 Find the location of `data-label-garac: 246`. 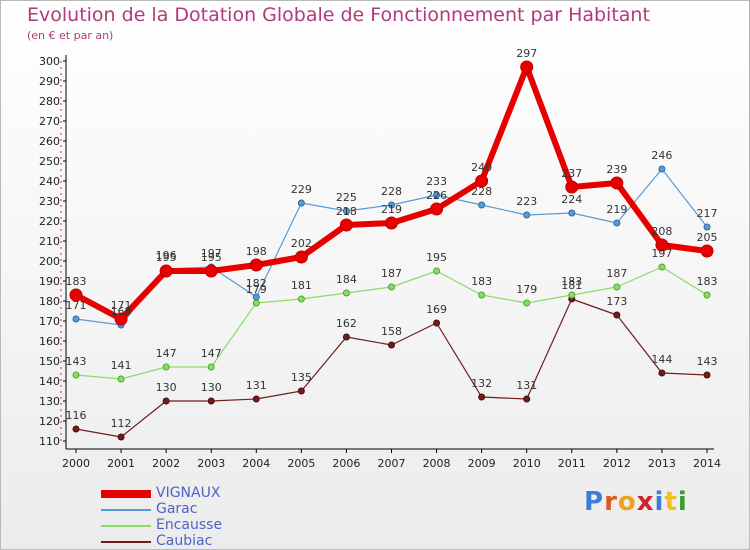

data-label-garac: 246 is located at coordinates (661, 155).